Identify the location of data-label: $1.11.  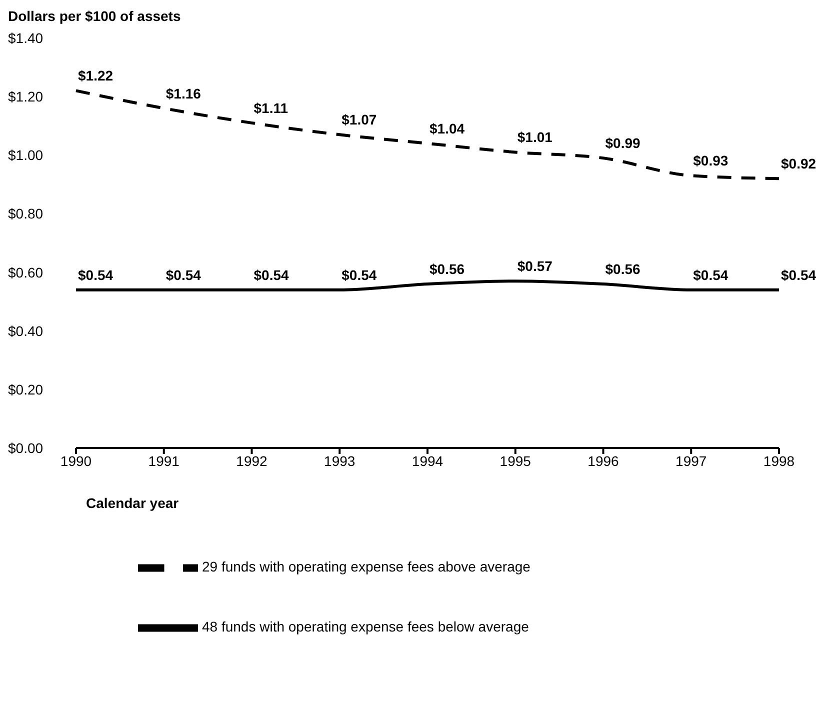
(271, 108).